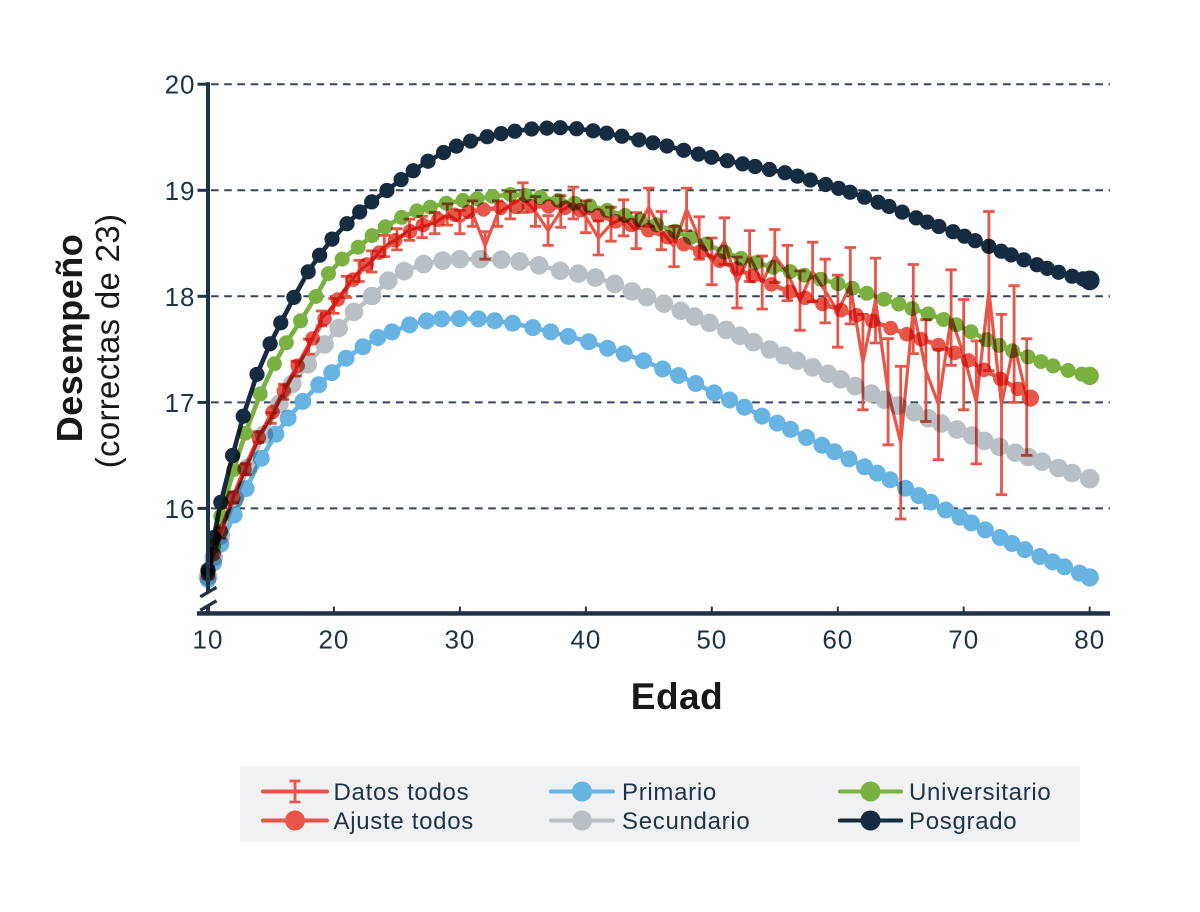  What do you see at coordinates (963, 640) in the screenshot?
I see `svg-text: 70` at bounding box center [963, 640].